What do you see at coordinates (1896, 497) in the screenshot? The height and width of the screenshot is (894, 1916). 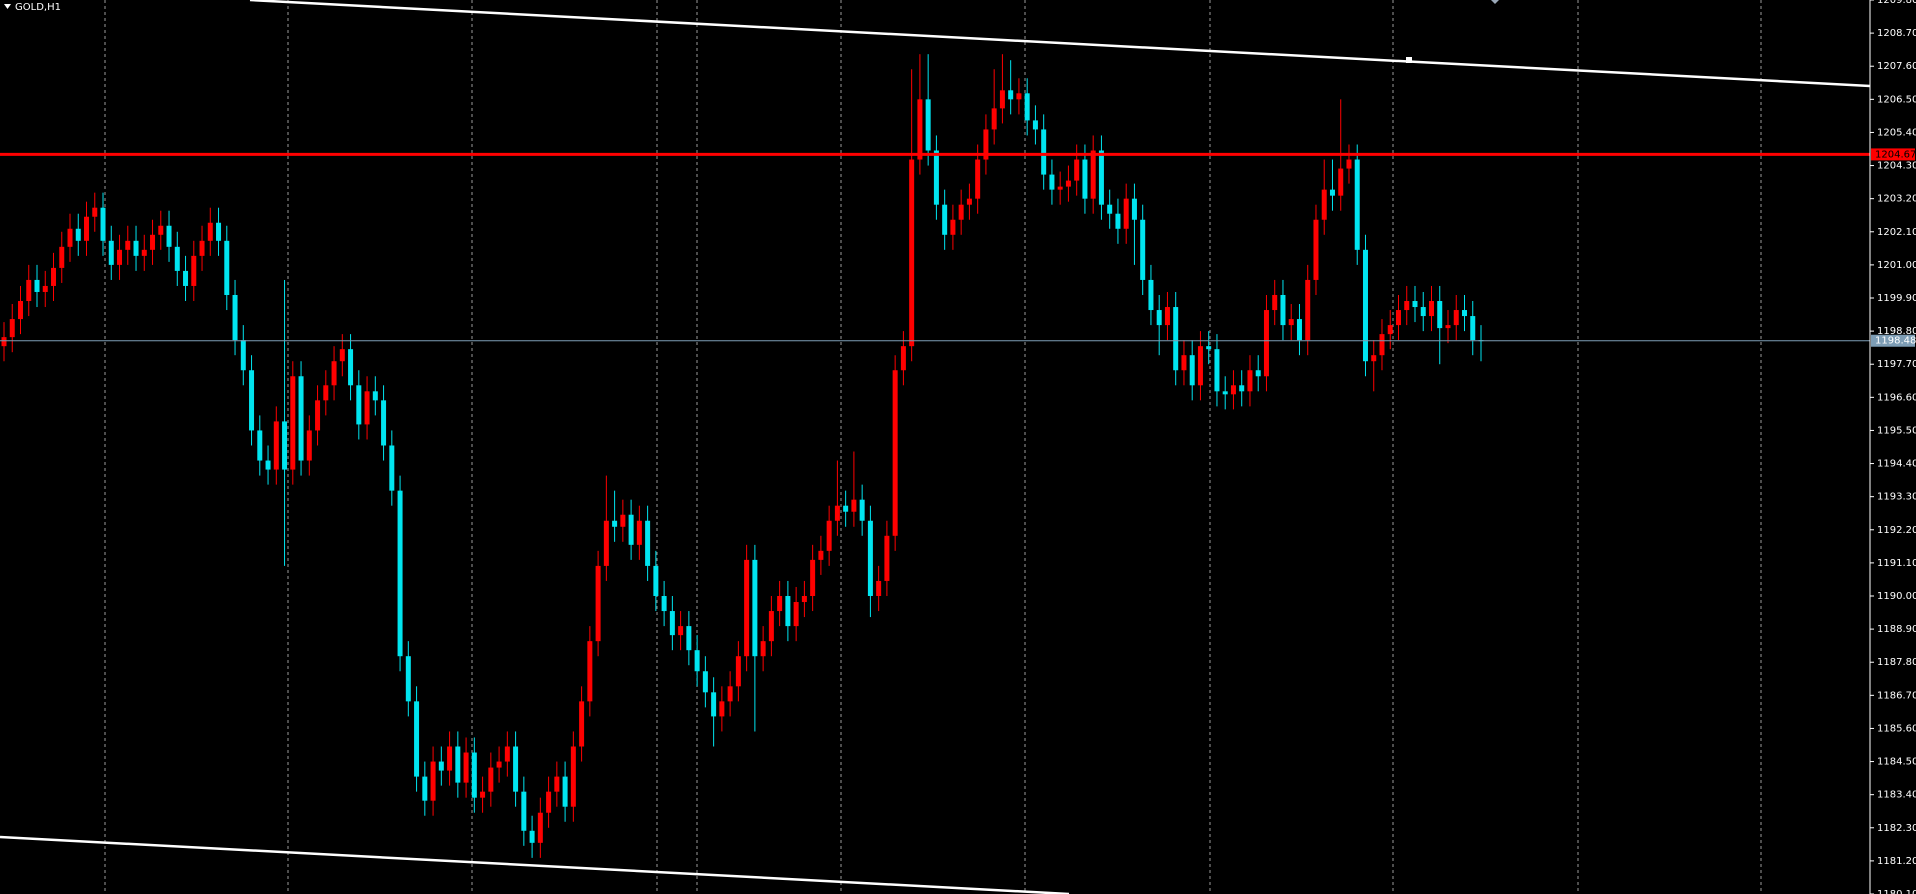 I see `y-tick-label: 1193.30` at bounding box center [1896, 497].